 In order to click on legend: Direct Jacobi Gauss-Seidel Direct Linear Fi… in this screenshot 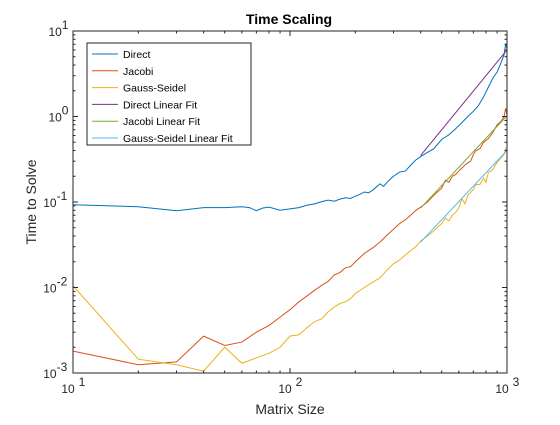, I will do `click(169, 94)`.